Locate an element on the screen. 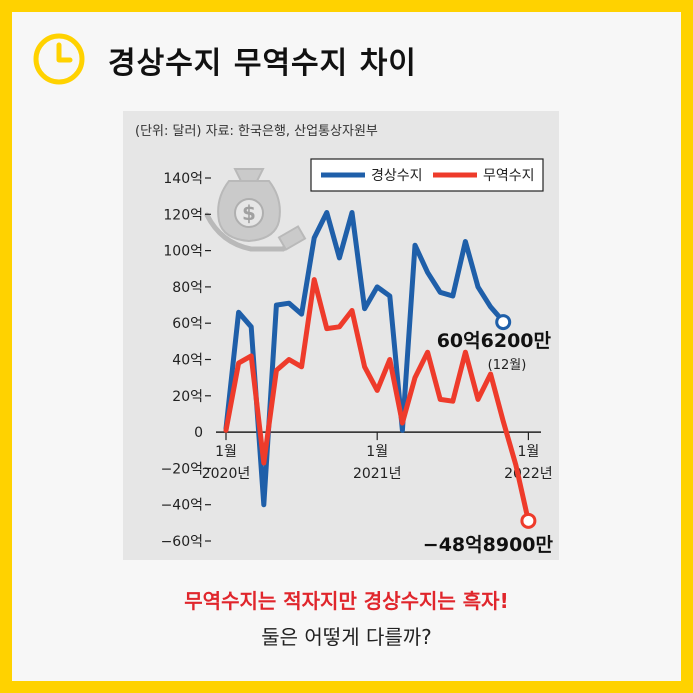 Image resolution: width=693 pixels, height=693 pixels. legend-label: 경상수지 is located at coordinates (397, 176).